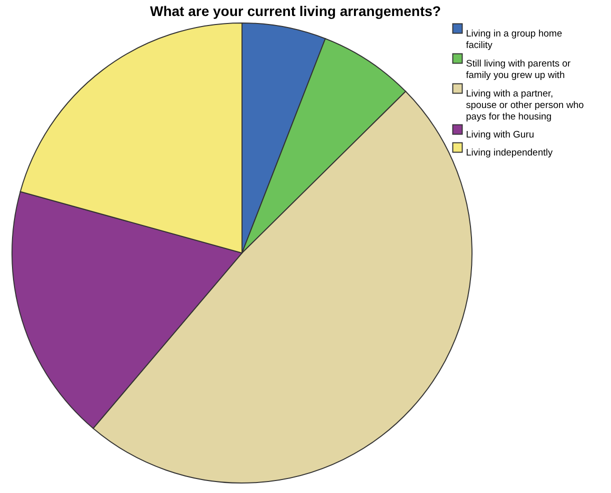 Image resolution: width=611 pixels, height=493 pixels. I want to click on legend-label: Living independently, so click(509, 153).